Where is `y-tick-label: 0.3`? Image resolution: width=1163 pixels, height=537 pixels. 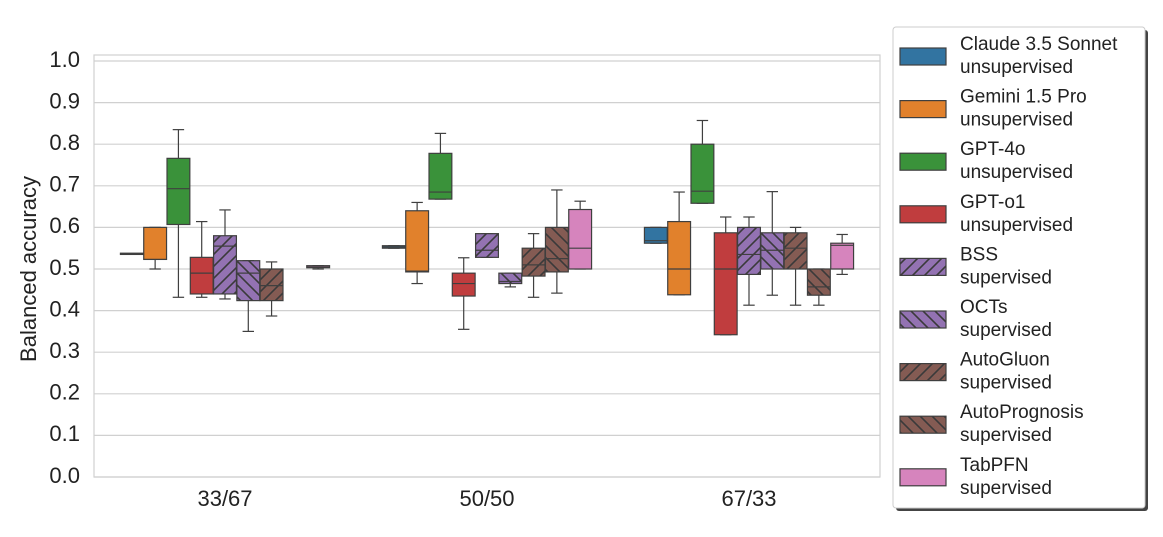 y-tick-label: 0.3 is located at coordinates (64, 350).